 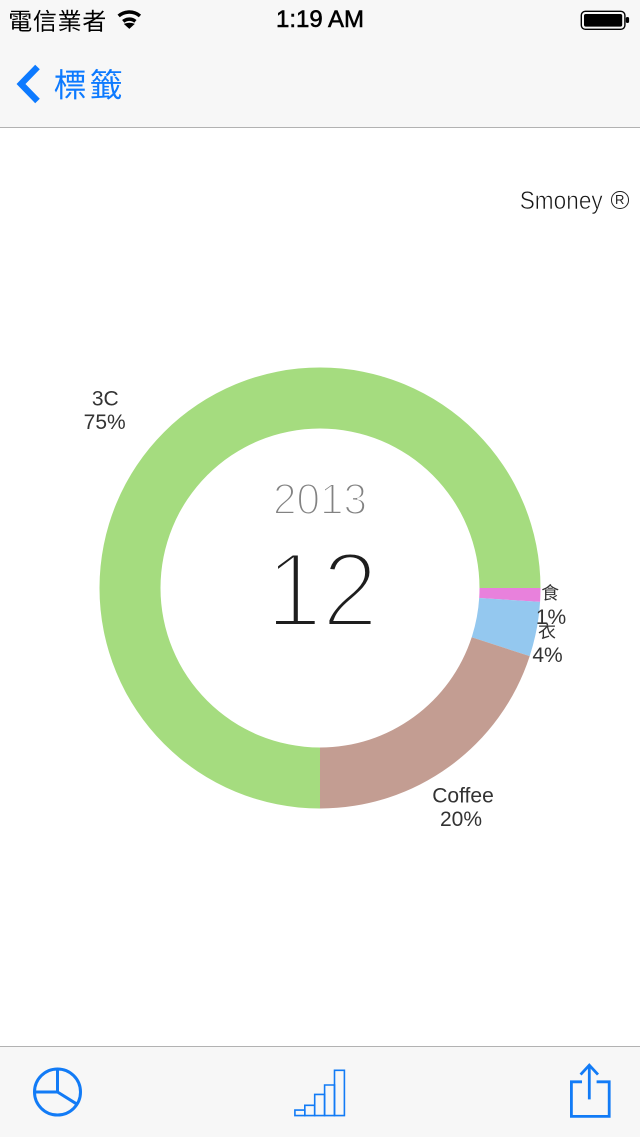 What do you see at coordinates (547, 655) in the screenshot?
I see `svg-text: 4%` at bounding box center [547, 655].